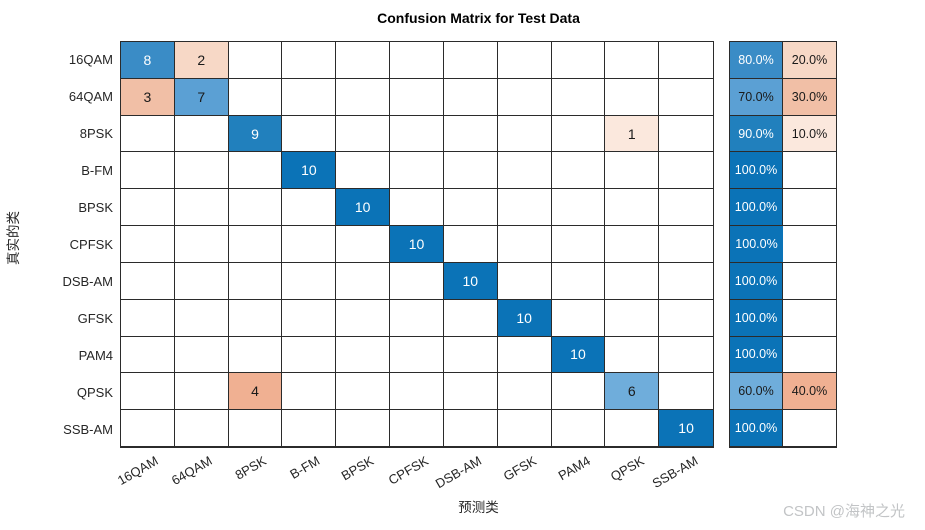  Describe the element at coordinates (809, 97) in the screenshot. I see `summary-cell: 30.0%` at that location.